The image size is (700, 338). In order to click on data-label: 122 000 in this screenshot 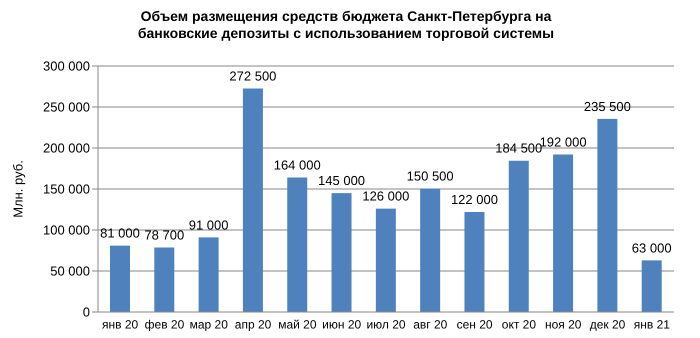, I will do `click(474, 199)`.